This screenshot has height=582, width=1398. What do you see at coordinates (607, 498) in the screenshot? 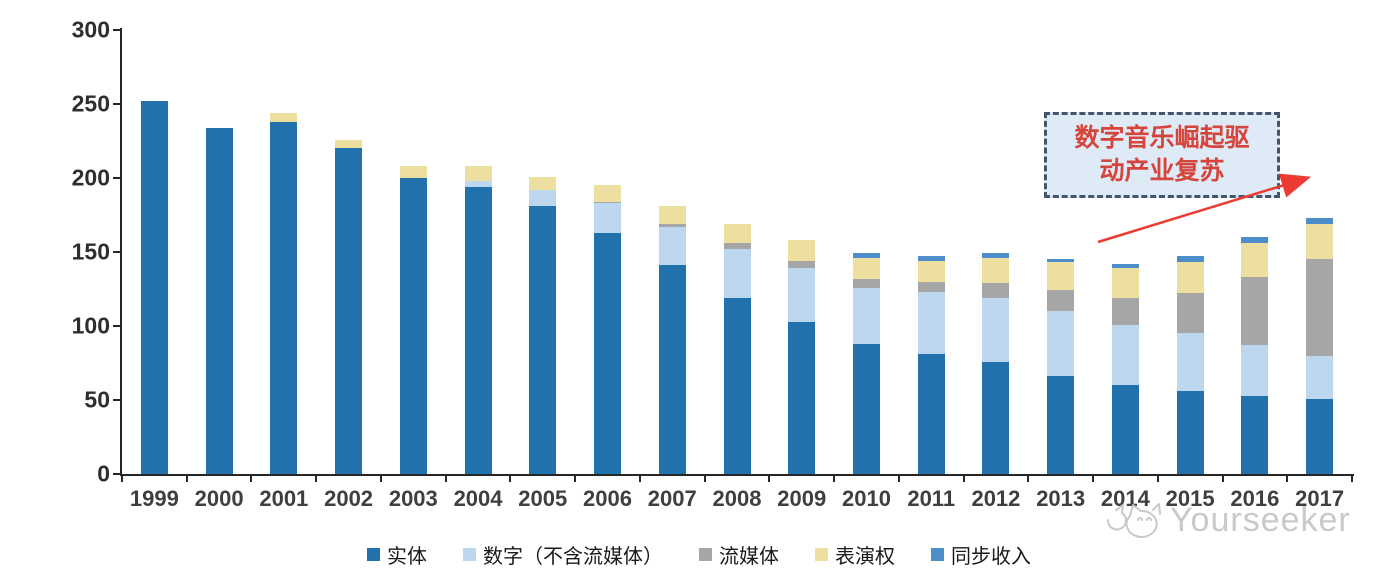
I see `x-tick-label-2006: 2006` at bounding box center [607, 498].